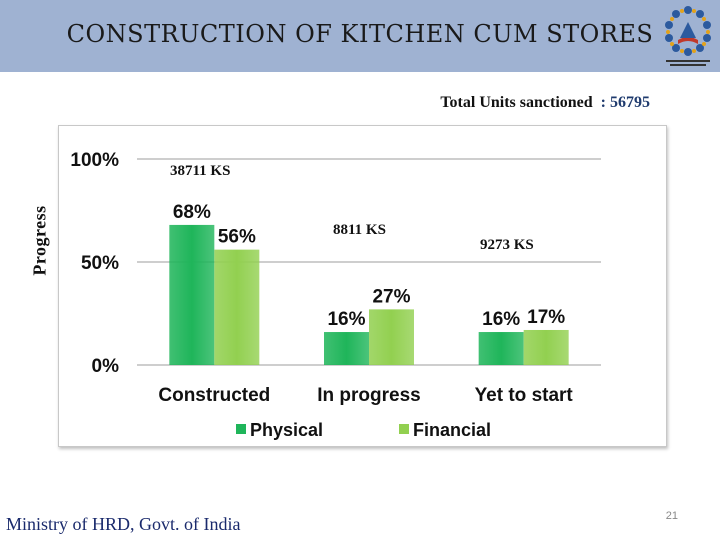  I want to click on slide-title: CONSTRUCTION OF KITCHEN CUM STORES, so click(360, 34).